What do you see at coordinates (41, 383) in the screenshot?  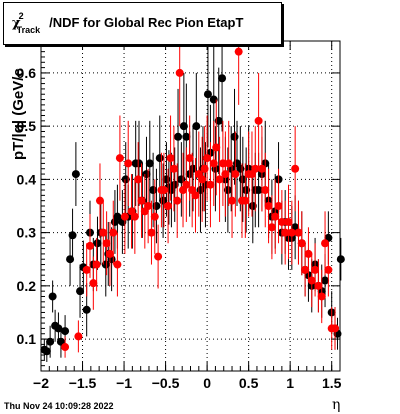 I see `x-tick-label: −2` at bounding box center [41, 383].